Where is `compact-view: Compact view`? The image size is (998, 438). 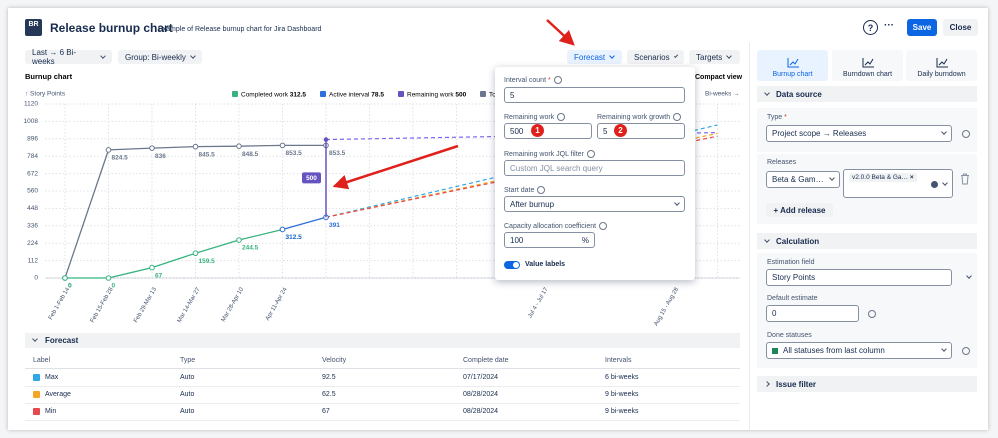
compact-view: Compact view is located at coordinates (719, 77).